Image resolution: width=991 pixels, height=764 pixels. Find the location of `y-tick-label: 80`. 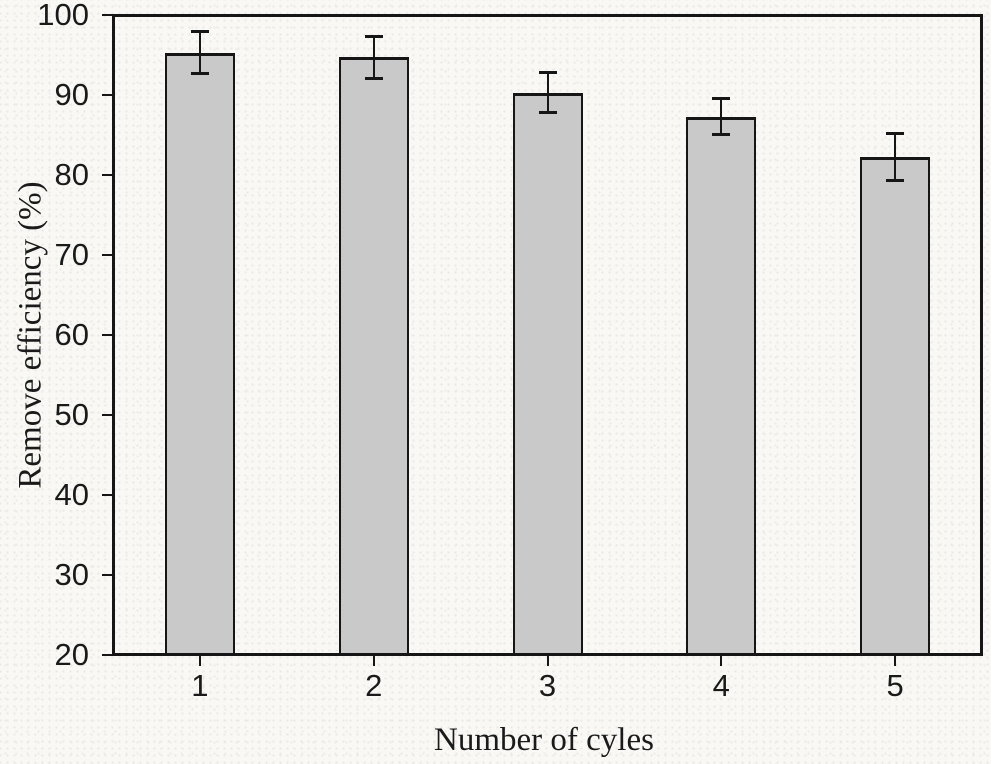

y-tick-label: 80 is located at coordinates (71, 174).